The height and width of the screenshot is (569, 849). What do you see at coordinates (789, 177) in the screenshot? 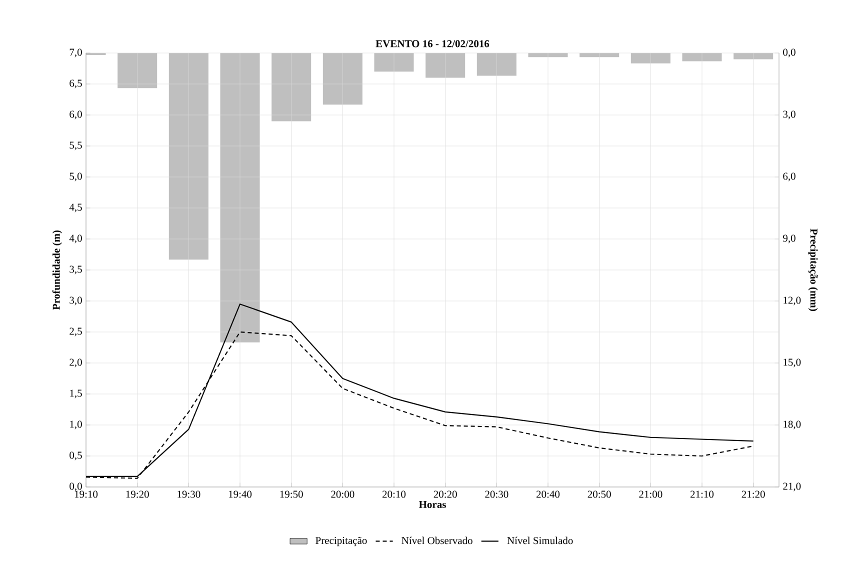
I see `y2-tick-label: 6,0` at bounding box center [789, 177].